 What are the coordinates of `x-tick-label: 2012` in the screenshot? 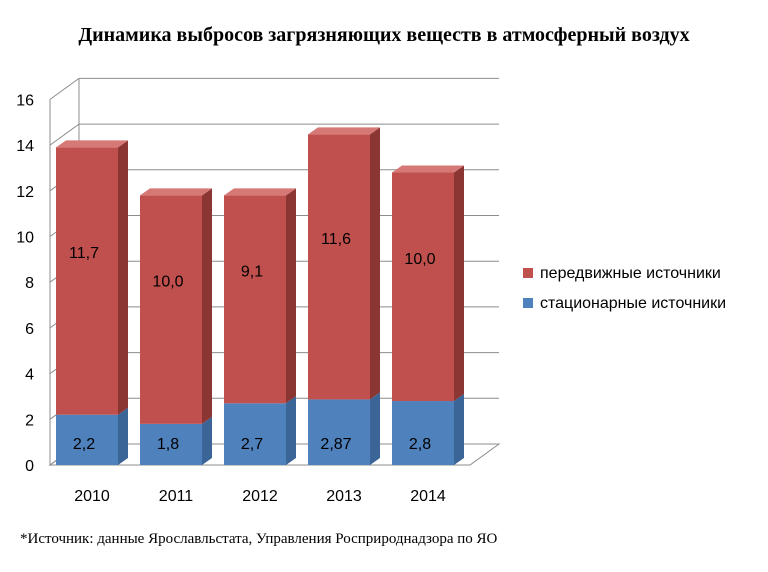 It's located at (260, 496).